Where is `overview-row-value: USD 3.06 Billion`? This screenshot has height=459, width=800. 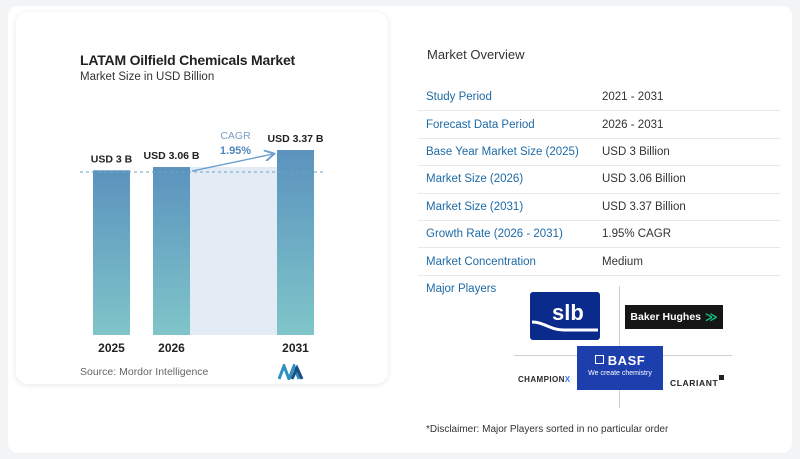
overview-row-value: USD 3.06 Billion is located at coordinates (687, 179).